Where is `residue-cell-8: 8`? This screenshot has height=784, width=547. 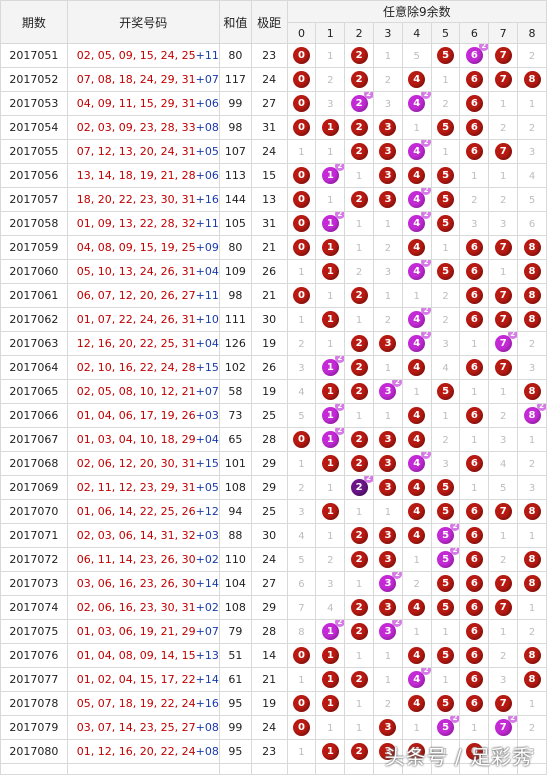 residue-cell-8: 8 is located at coordinates (532, 271).